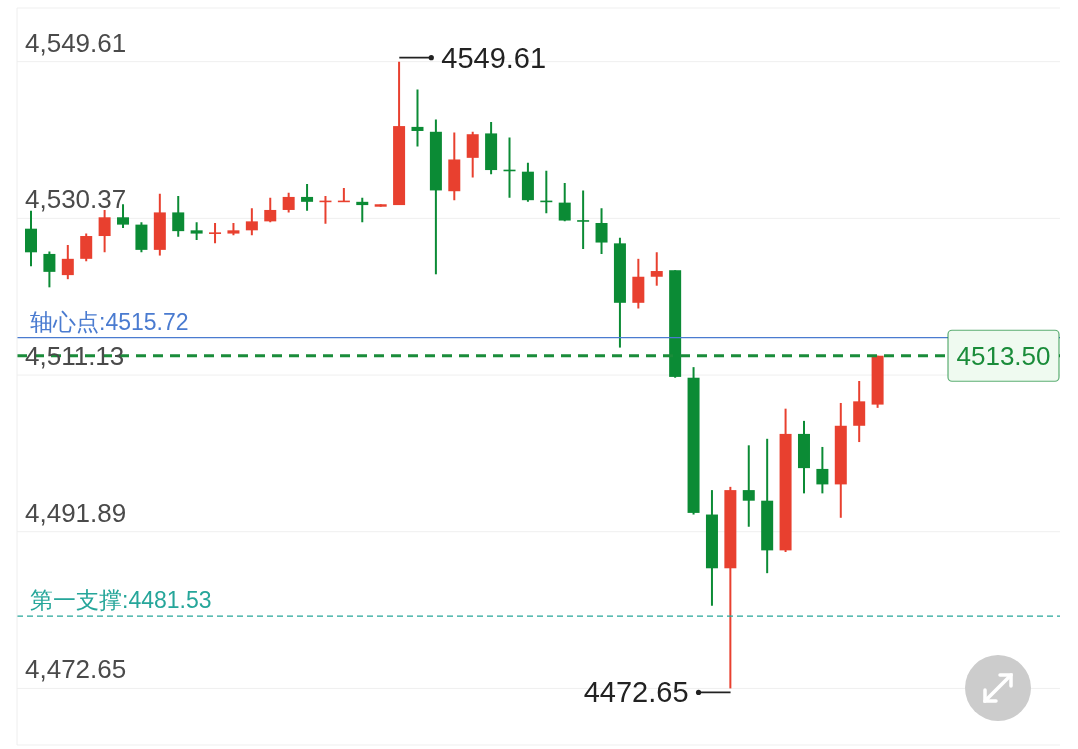 The width and height of the screenshot is (1078, 749). Describe the element at coordinates (76, 669) in the screenshot. I see `y-tick-label: 4,472.65` at that location.